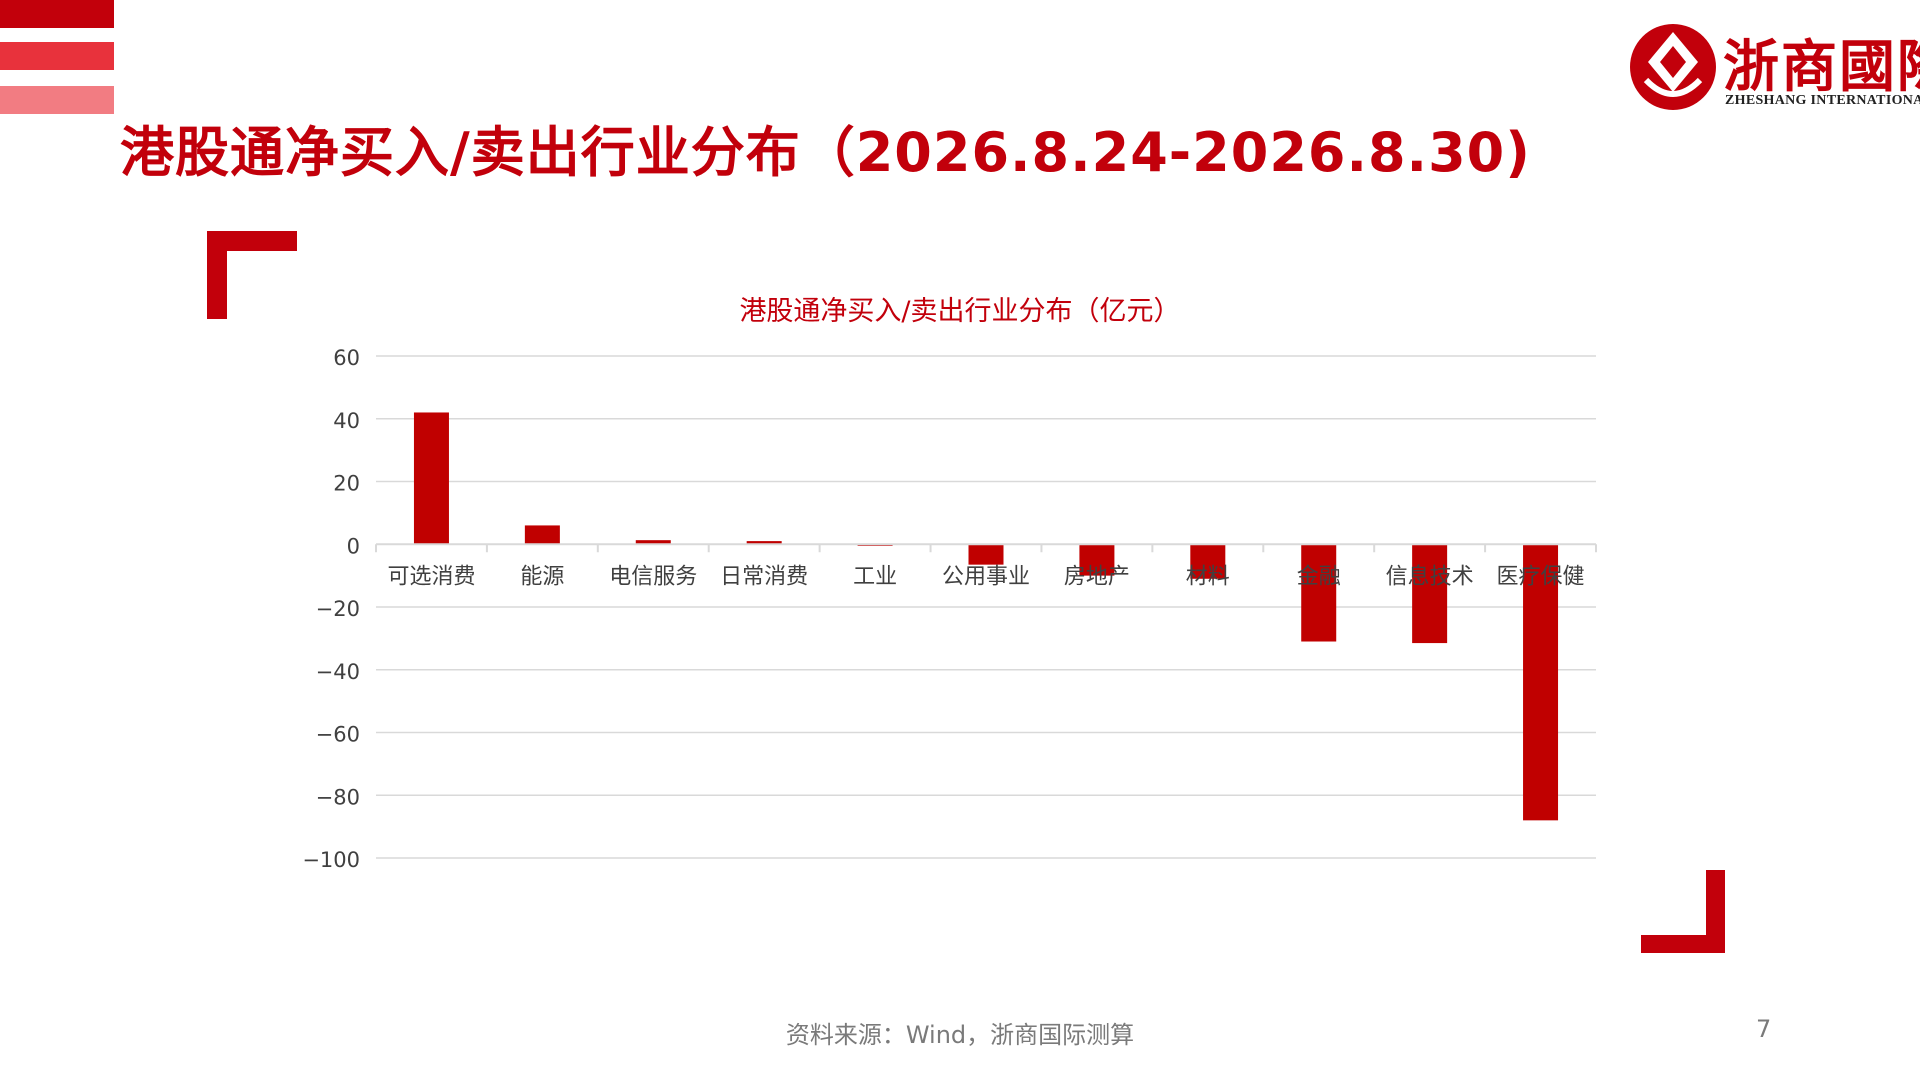  What do you see at coordinates (1821, 67) in the screenshot?
I see `logo-brand-name: 浙商國際` at bounding box center [1821, 67].